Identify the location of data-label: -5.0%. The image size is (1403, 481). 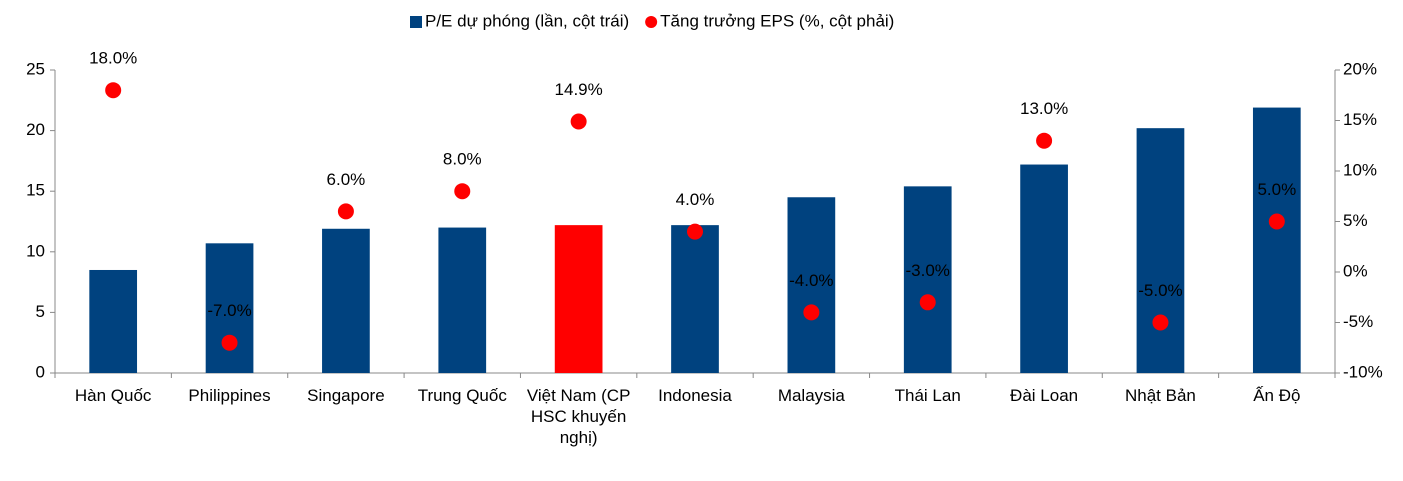
(1160, 290).